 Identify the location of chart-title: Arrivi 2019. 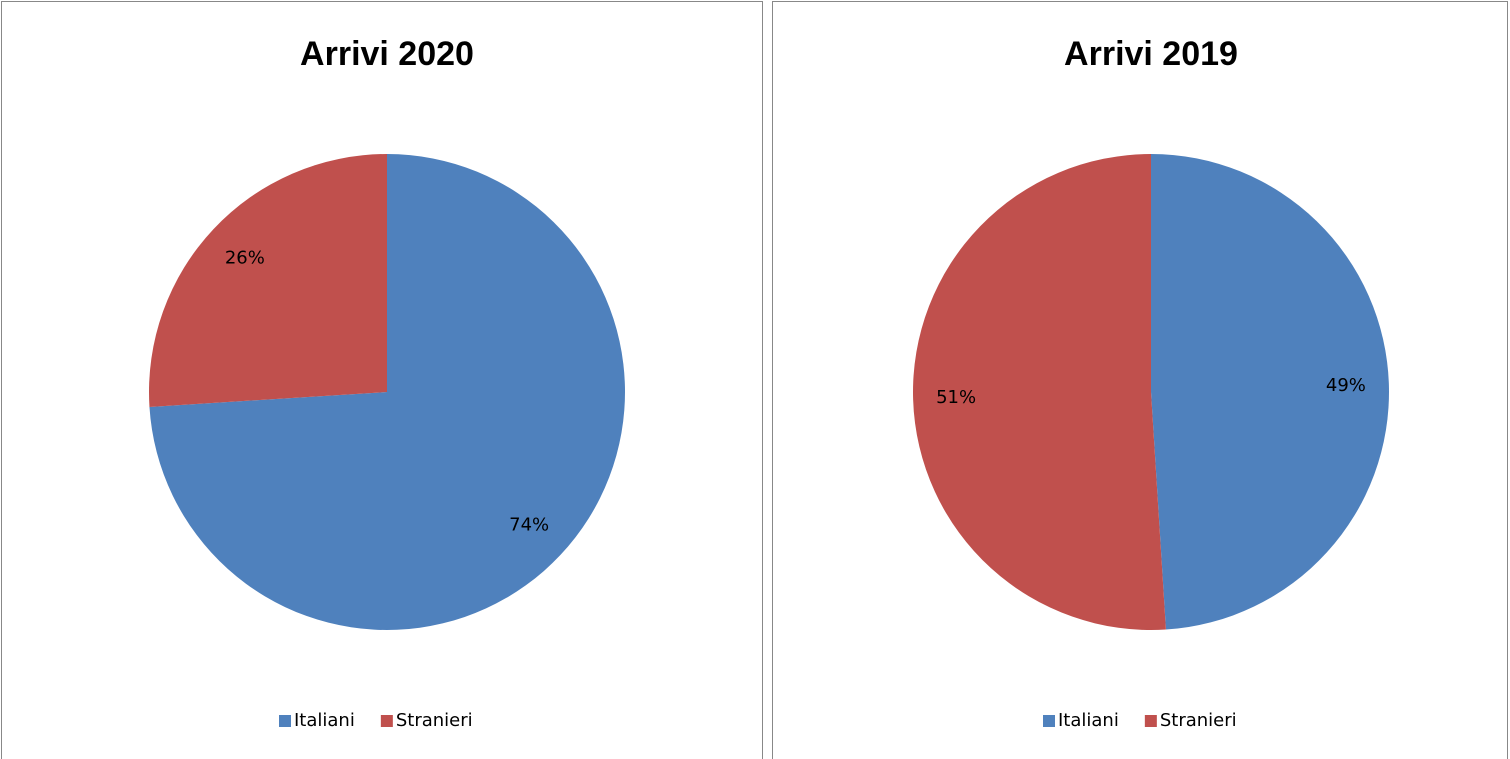
(1151, 54).